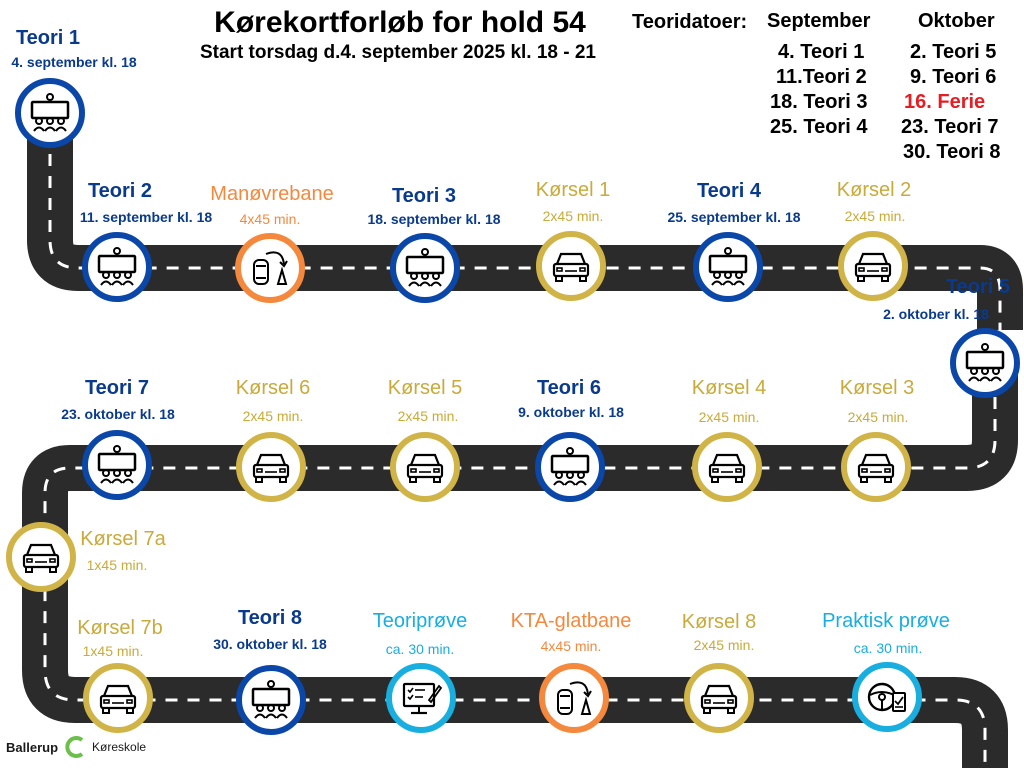  I want to click on praktisk-prove-stop, so click(887, 697).